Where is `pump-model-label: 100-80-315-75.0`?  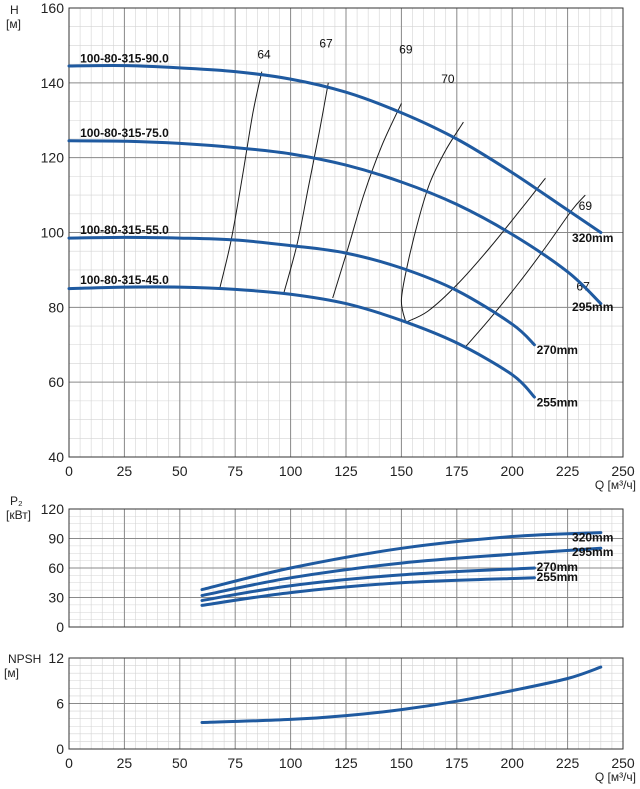 pump-model-label: 100-80-315-75.0 is located at coordinates (124, 133).